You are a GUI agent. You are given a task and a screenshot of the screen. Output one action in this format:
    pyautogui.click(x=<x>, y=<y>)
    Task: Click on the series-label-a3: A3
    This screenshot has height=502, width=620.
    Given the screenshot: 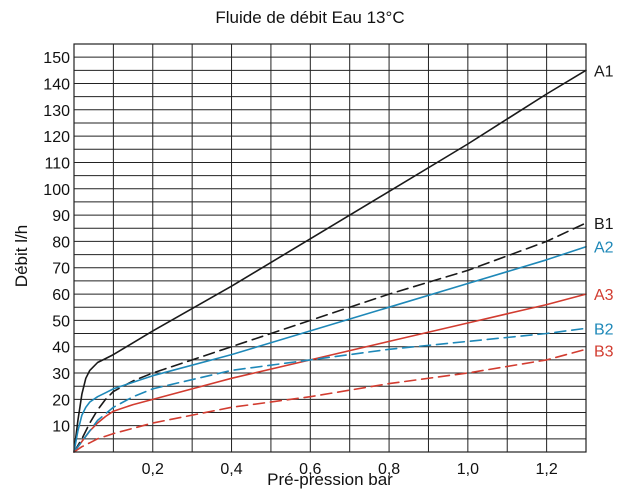 What is the action you would take?
    pyautogui.click(x=604, y=295)
    